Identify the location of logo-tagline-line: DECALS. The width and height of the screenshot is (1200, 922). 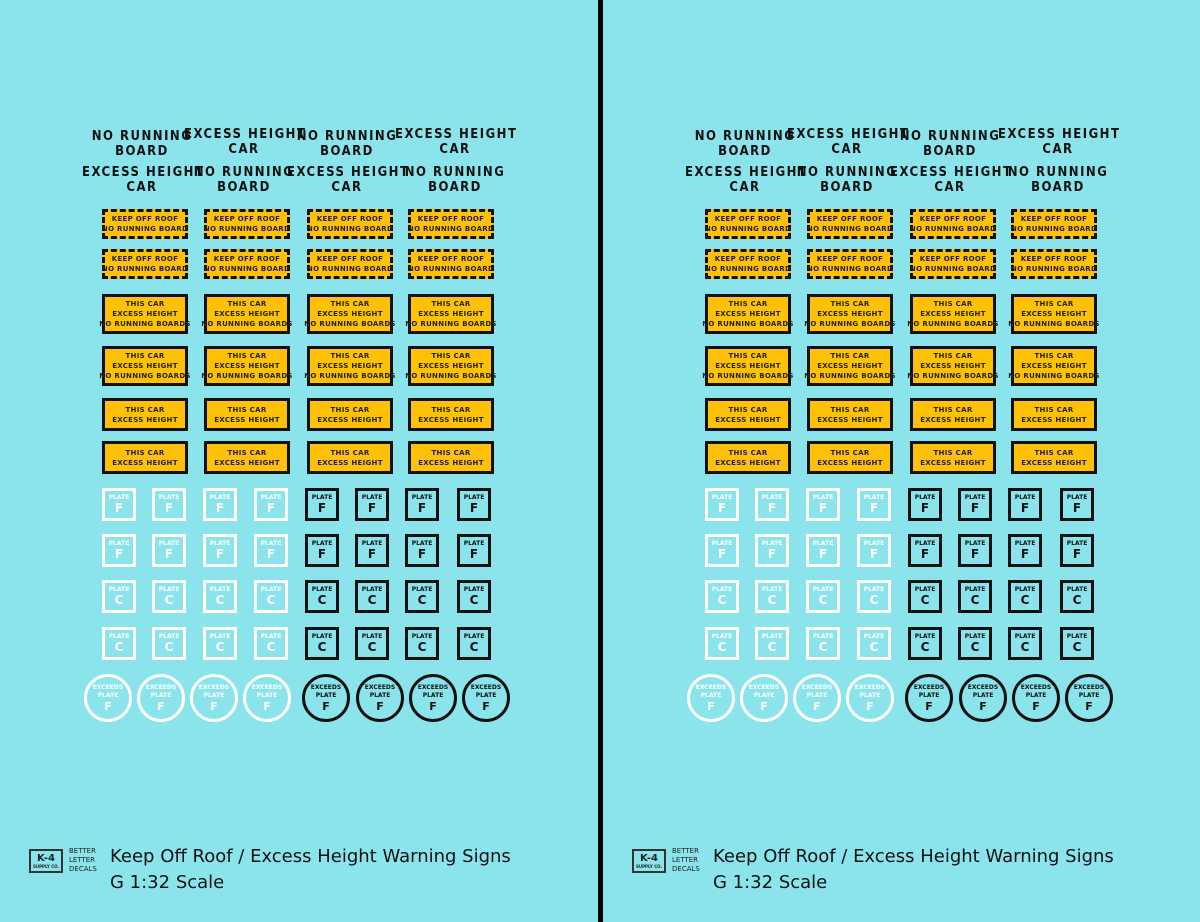
(686, 869).